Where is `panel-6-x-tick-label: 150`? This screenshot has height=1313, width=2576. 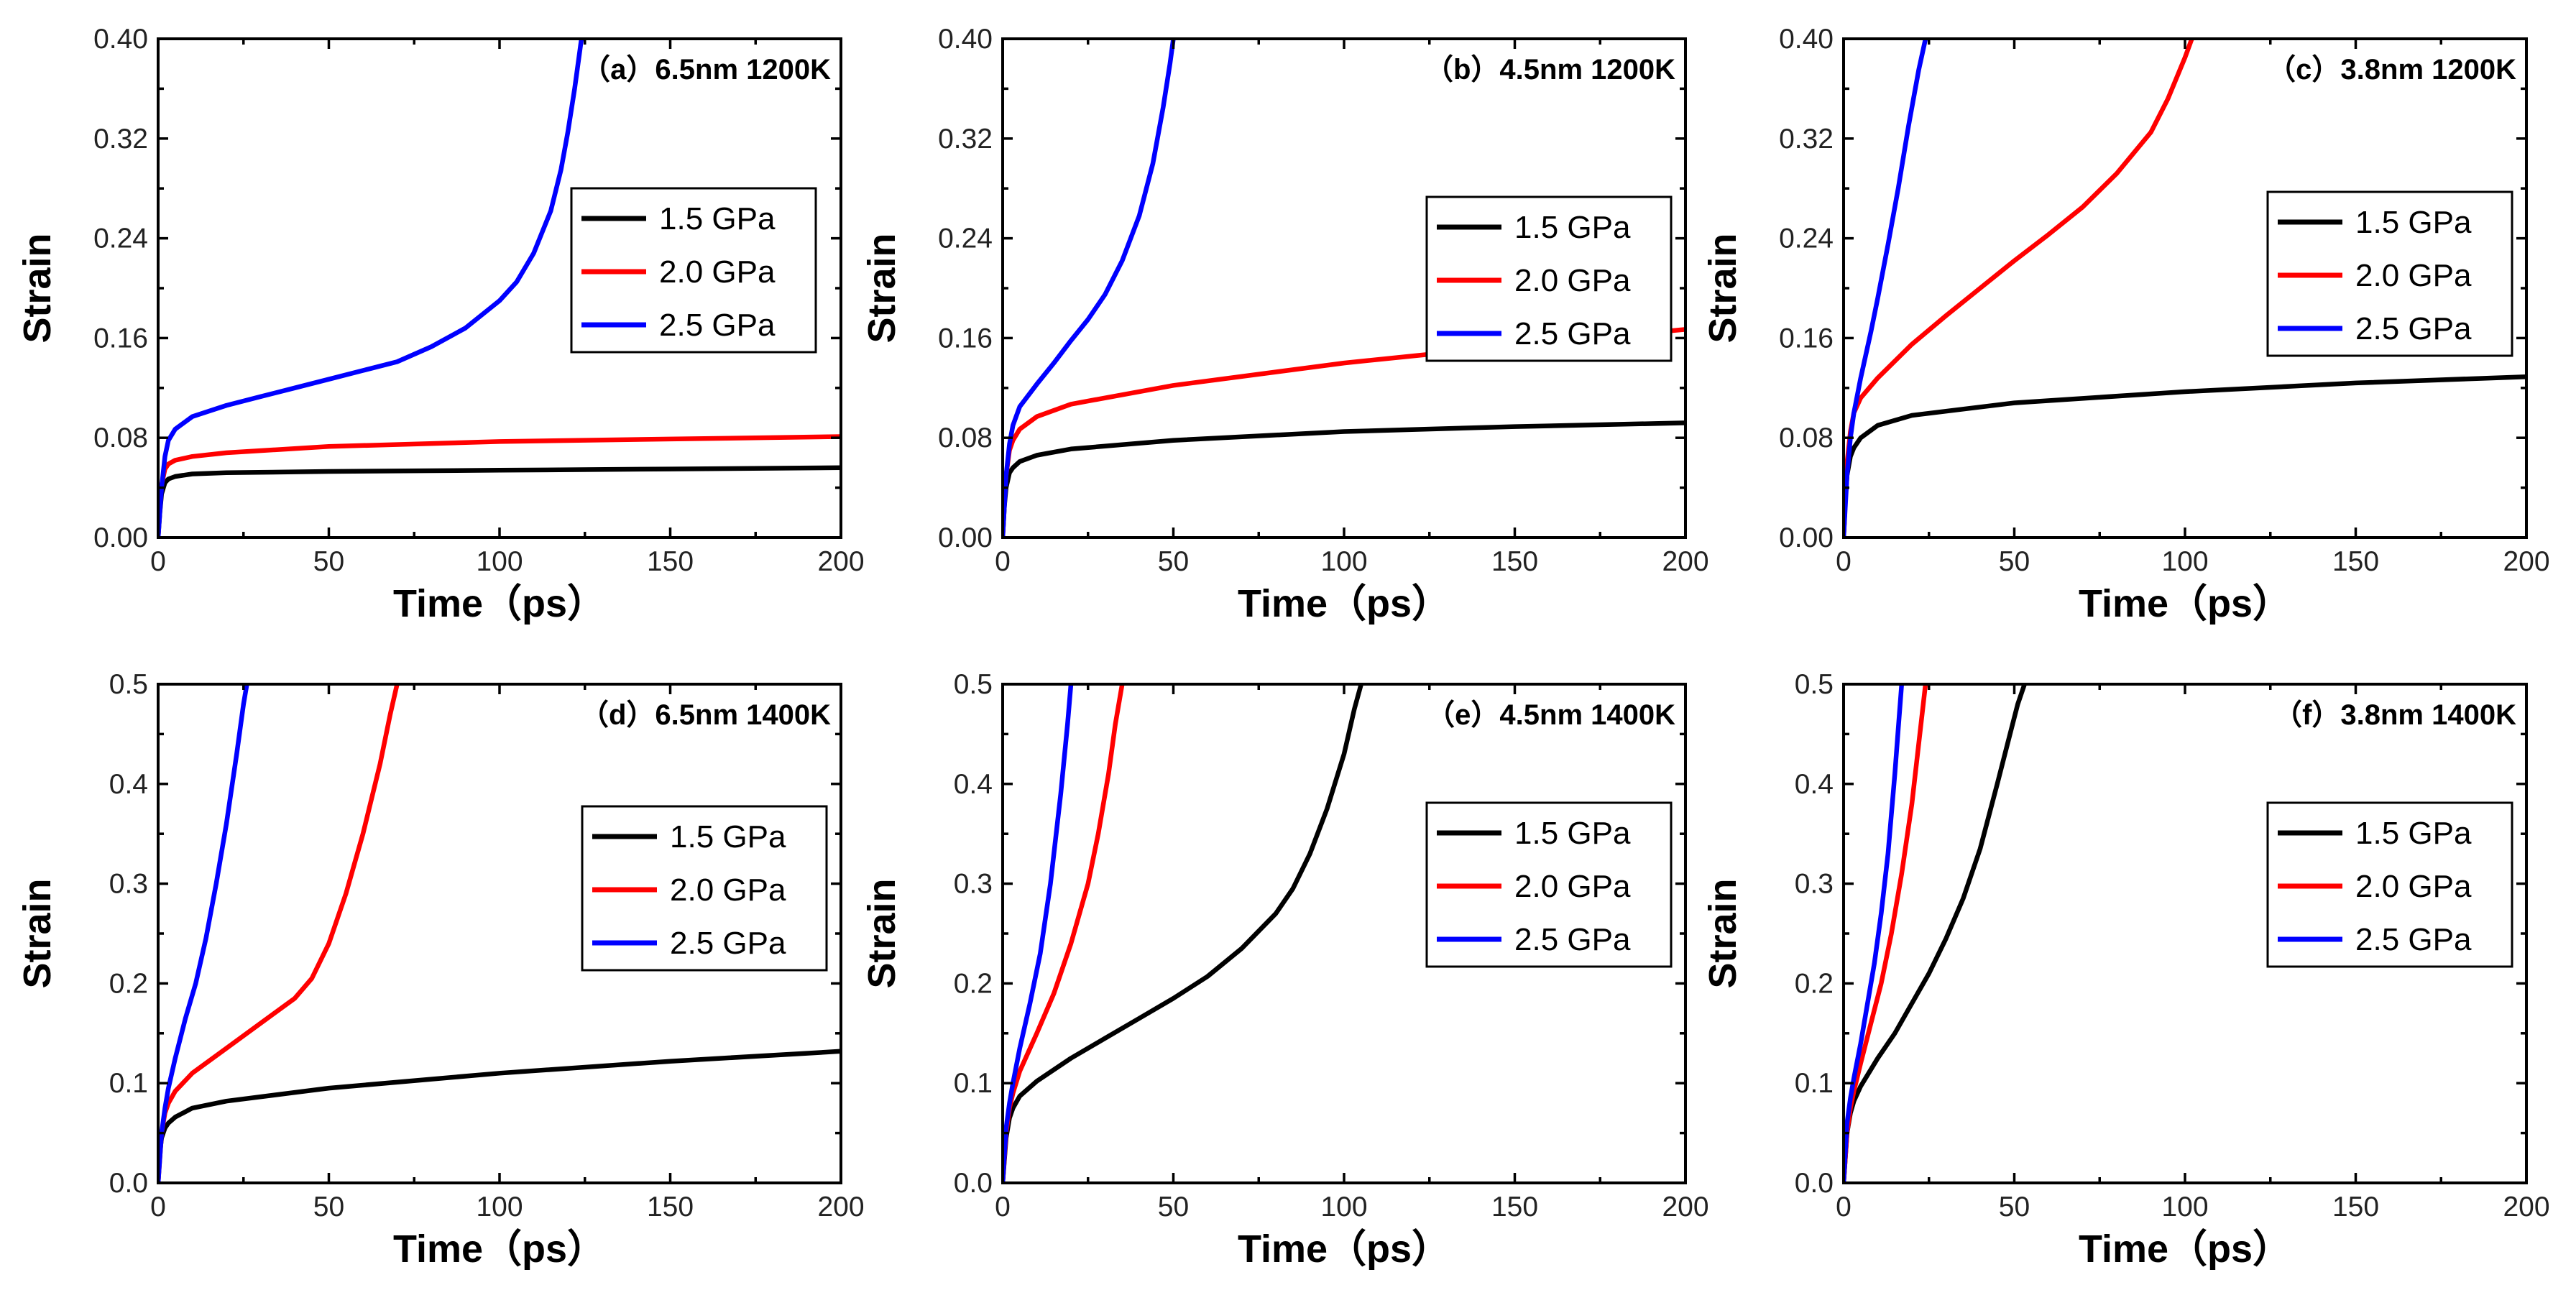
panel-6-x-tick-label: 150 is located at coordinates (2355, 1207).